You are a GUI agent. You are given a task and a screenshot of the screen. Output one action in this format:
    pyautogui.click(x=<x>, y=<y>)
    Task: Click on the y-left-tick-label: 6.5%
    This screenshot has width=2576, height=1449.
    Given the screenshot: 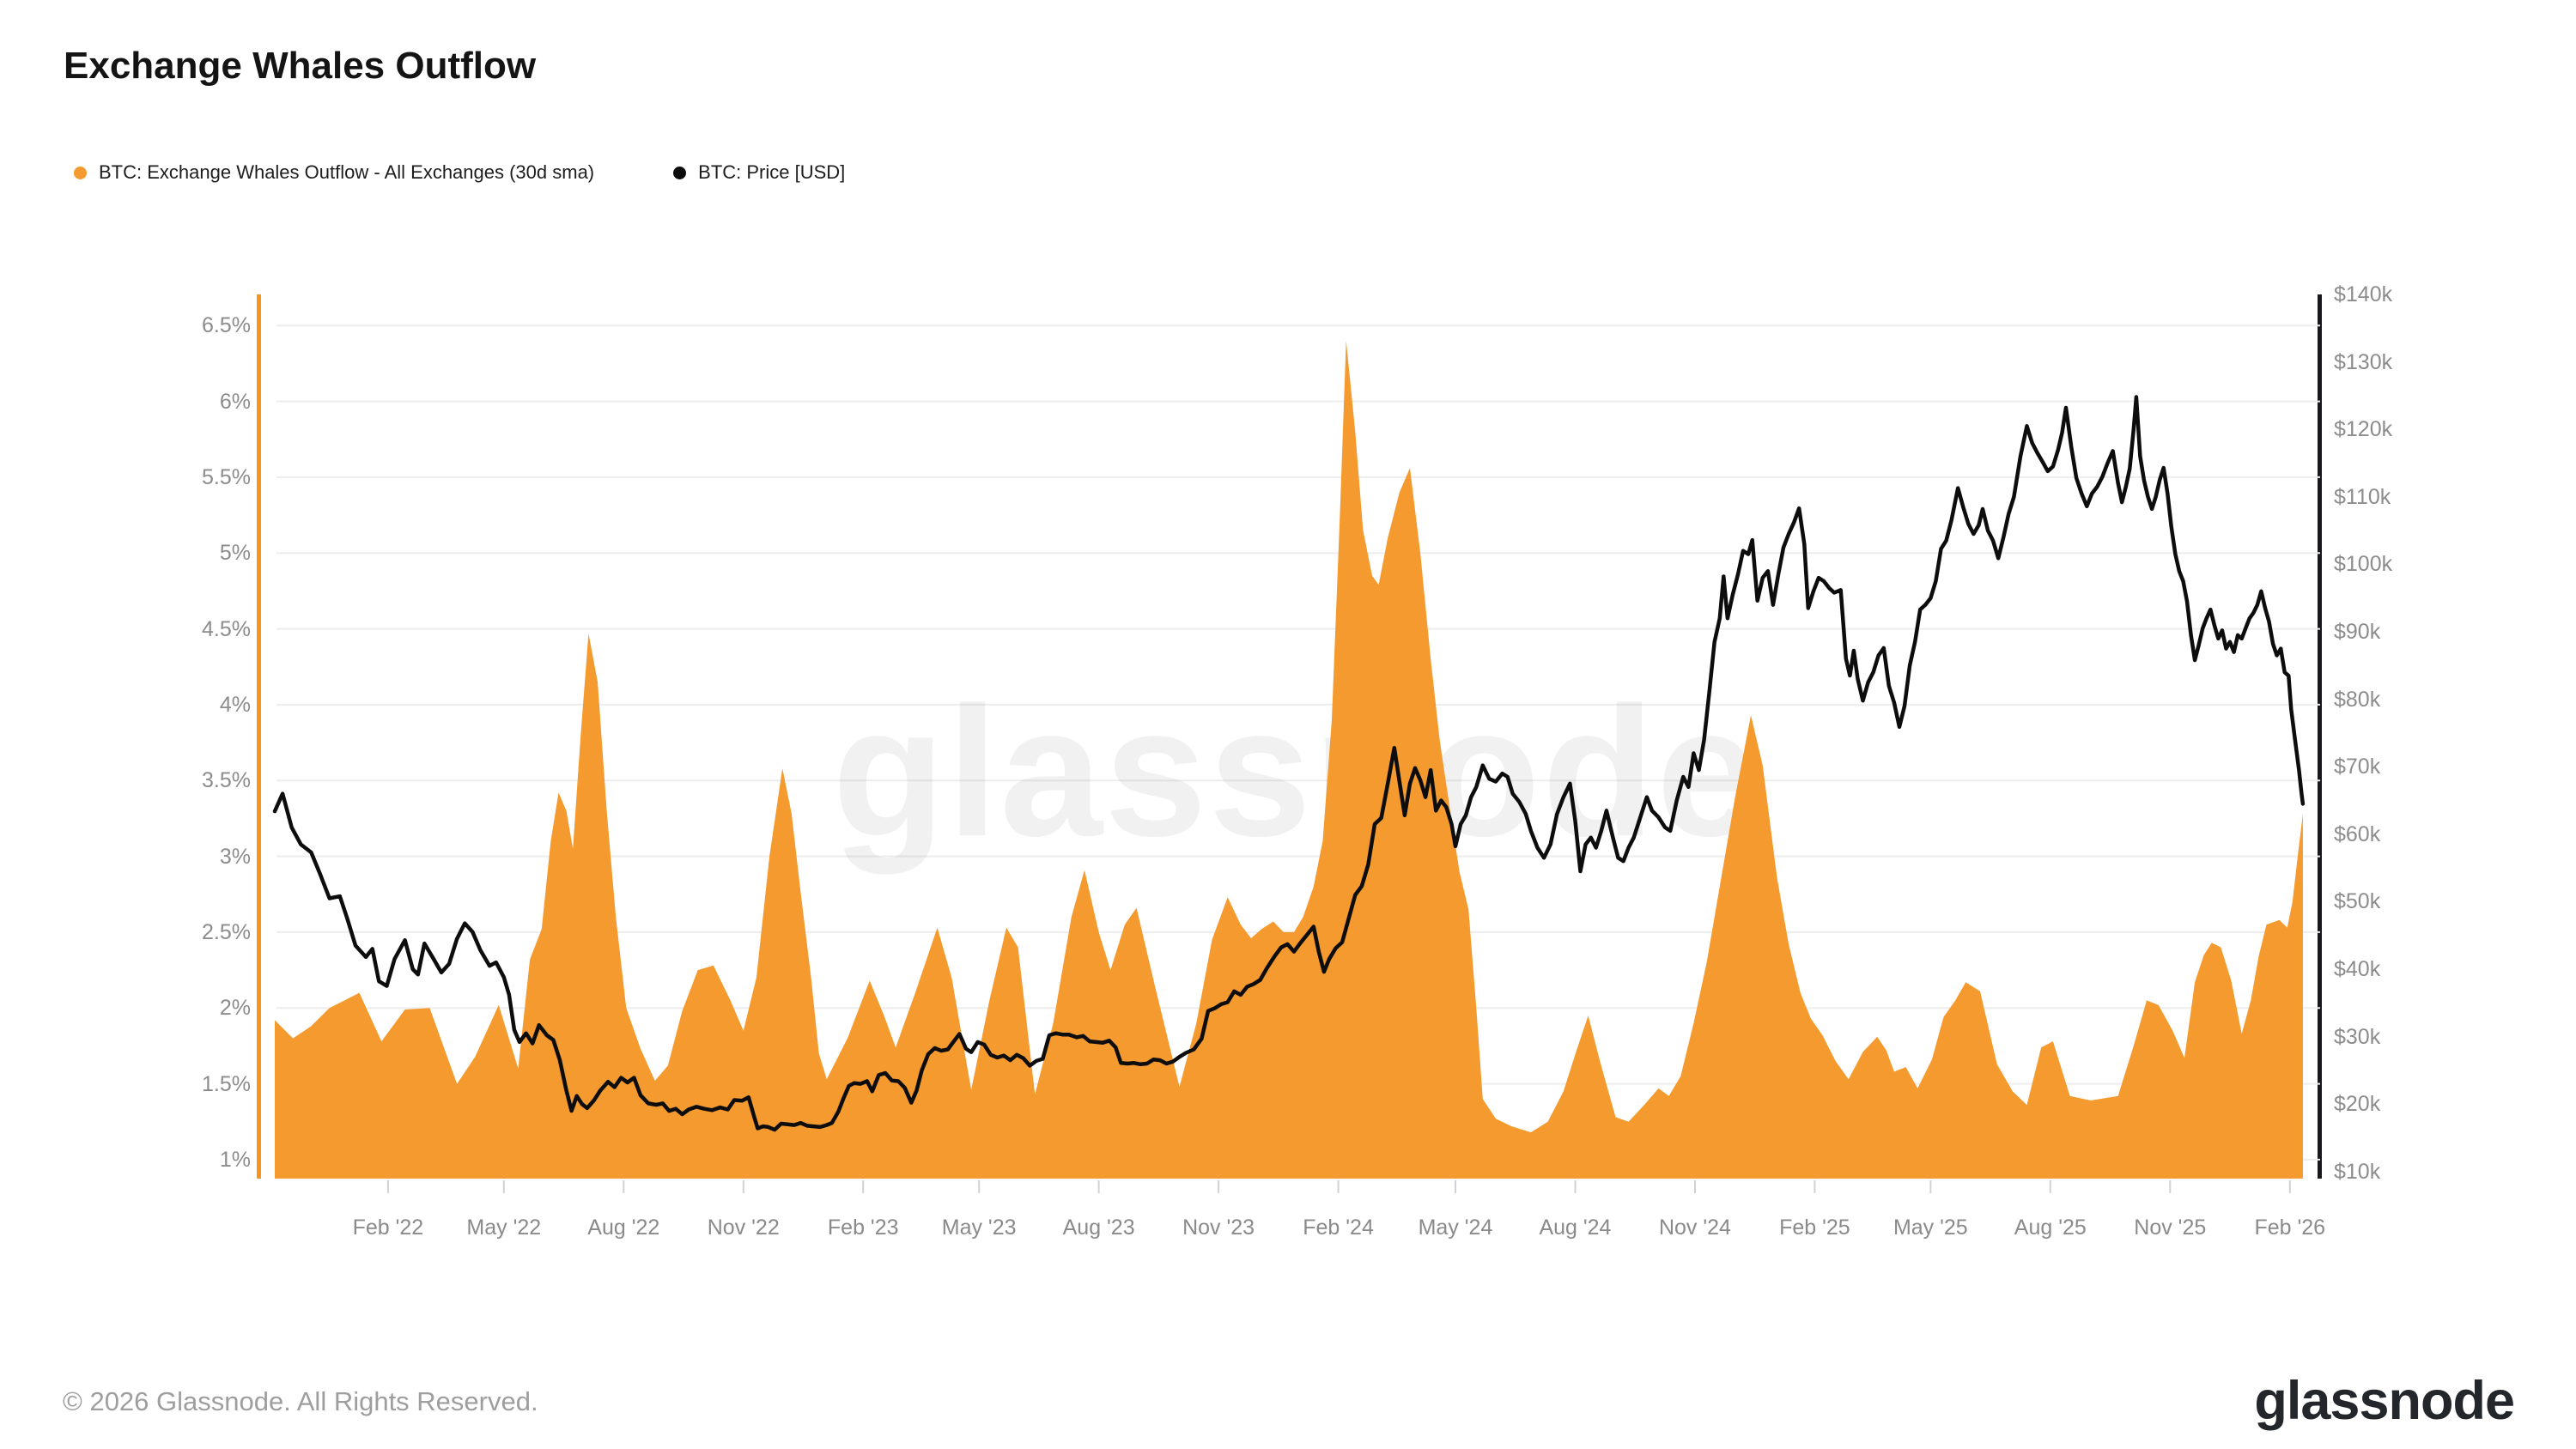 What is the action you would take?
    pyautogui.click(x=227, y=325)
    